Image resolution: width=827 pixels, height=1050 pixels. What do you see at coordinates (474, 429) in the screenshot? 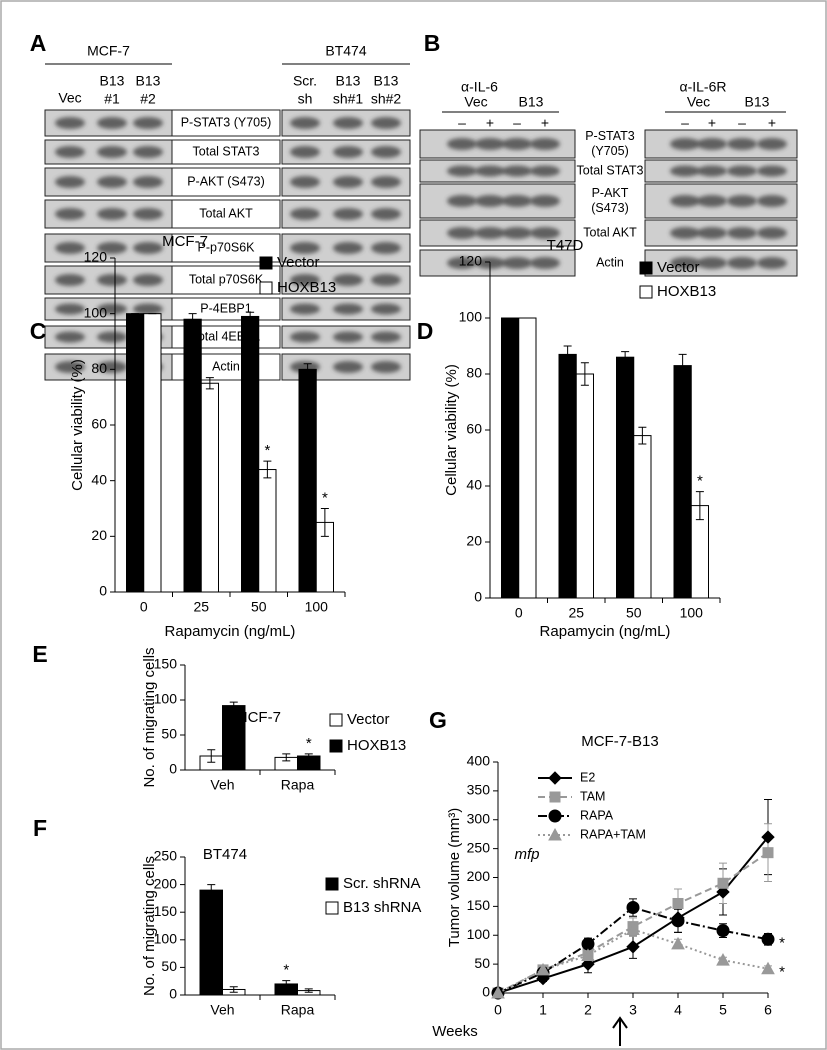
I see `y-tick-label: 60` at bounding box center [474, 429].